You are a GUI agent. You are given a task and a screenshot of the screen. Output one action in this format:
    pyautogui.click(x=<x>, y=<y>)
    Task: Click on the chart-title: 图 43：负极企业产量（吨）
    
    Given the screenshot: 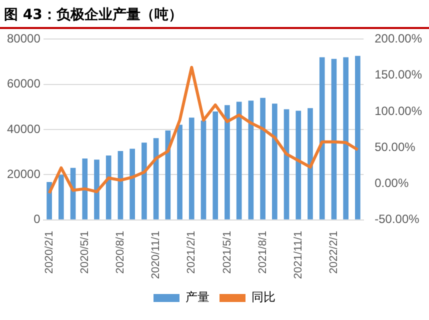 What is the action you would take?
    pyautogui.click(x=214, y=14)
    